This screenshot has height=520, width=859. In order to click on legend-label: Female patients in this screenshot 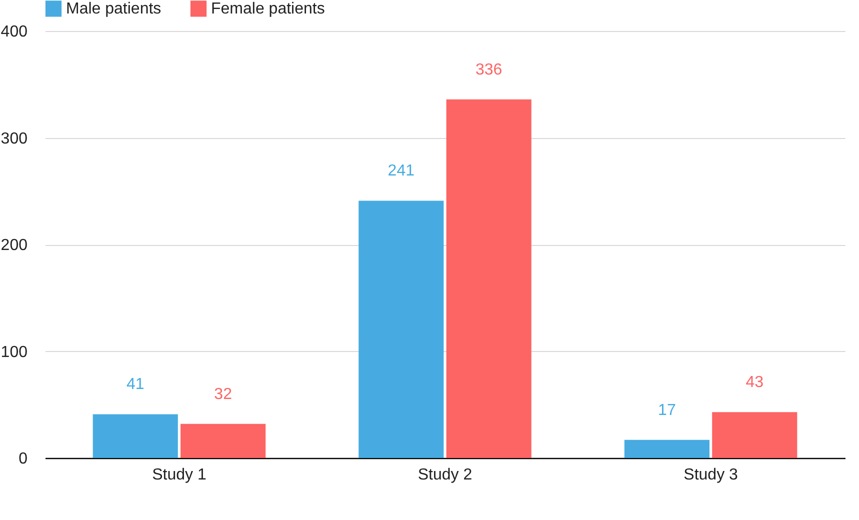, I will do `click(268, 9)`.